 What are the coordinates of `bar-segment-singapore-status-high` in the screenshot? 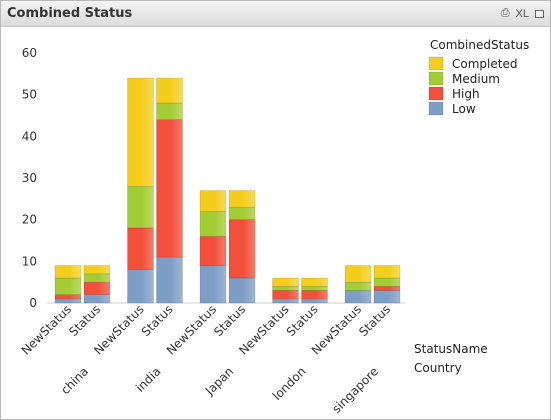 It's located at (387, 288).